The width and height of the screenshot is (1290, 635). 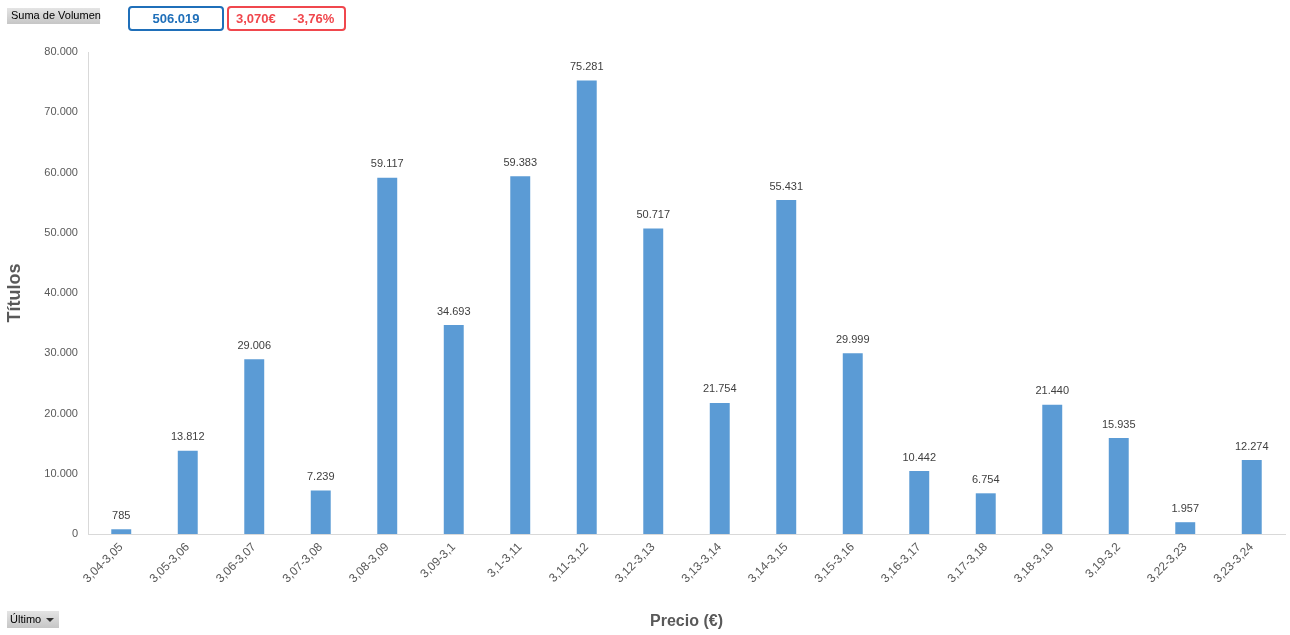 What do you see at coordinates (254, 344) in the screenshot?
I see `data-label: 29.006` at bounding box center [254, 344].